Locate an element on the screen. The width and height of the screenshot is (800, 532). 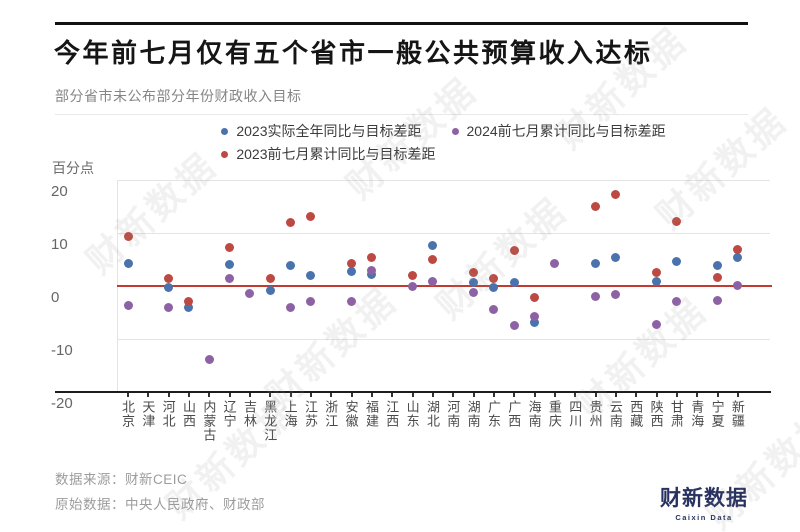
top-divider is located at coordinates (401, 23).